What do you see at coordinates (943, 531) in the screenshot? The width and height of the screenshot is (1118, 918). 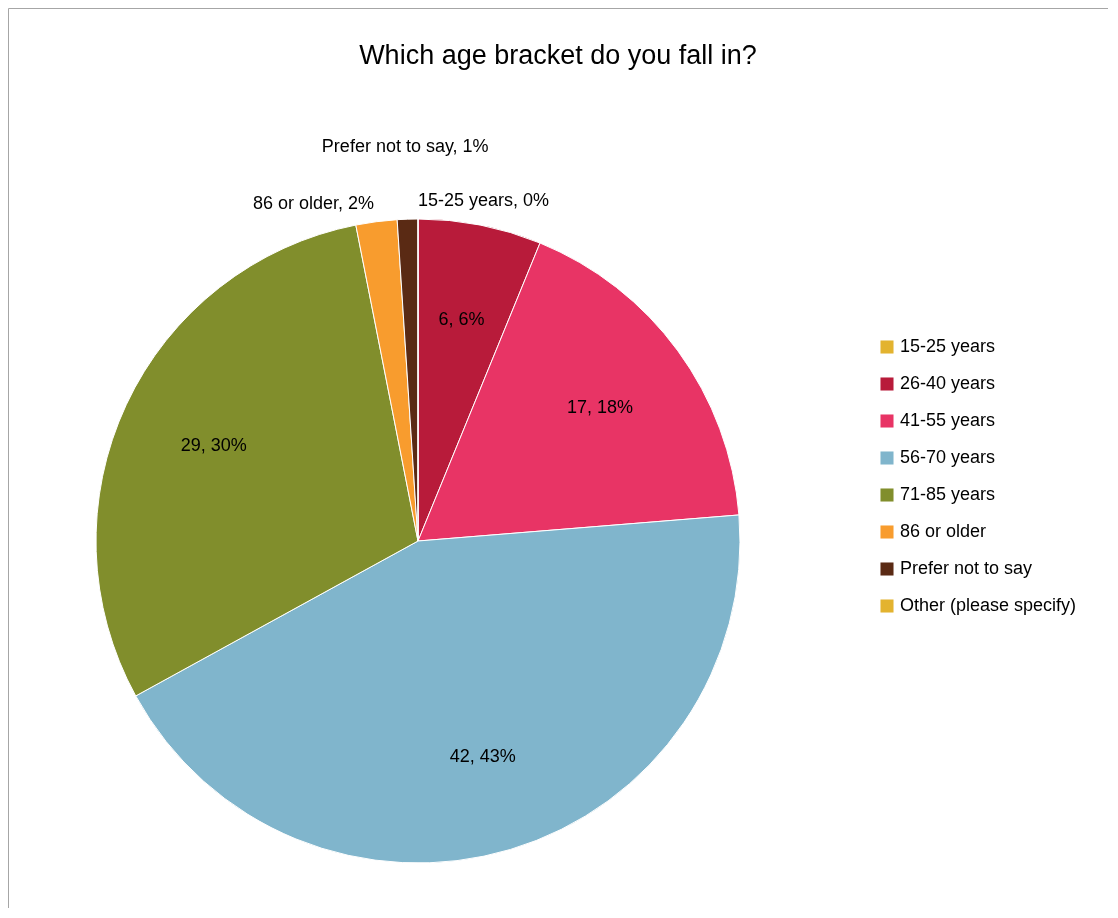 I see `legend-label: 86 or older` at bounding box center [943, 531].